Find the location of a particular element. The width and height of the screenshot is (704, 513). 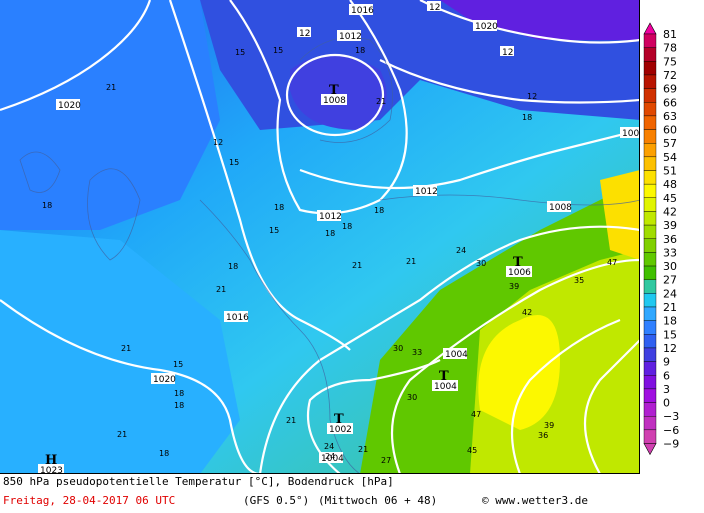

copyright-link: © www.wetter3.de is located at coordinates (535, 500).